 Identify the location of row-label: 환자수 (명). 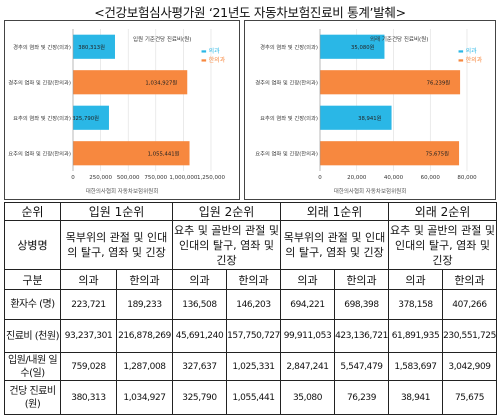
(32, 304).